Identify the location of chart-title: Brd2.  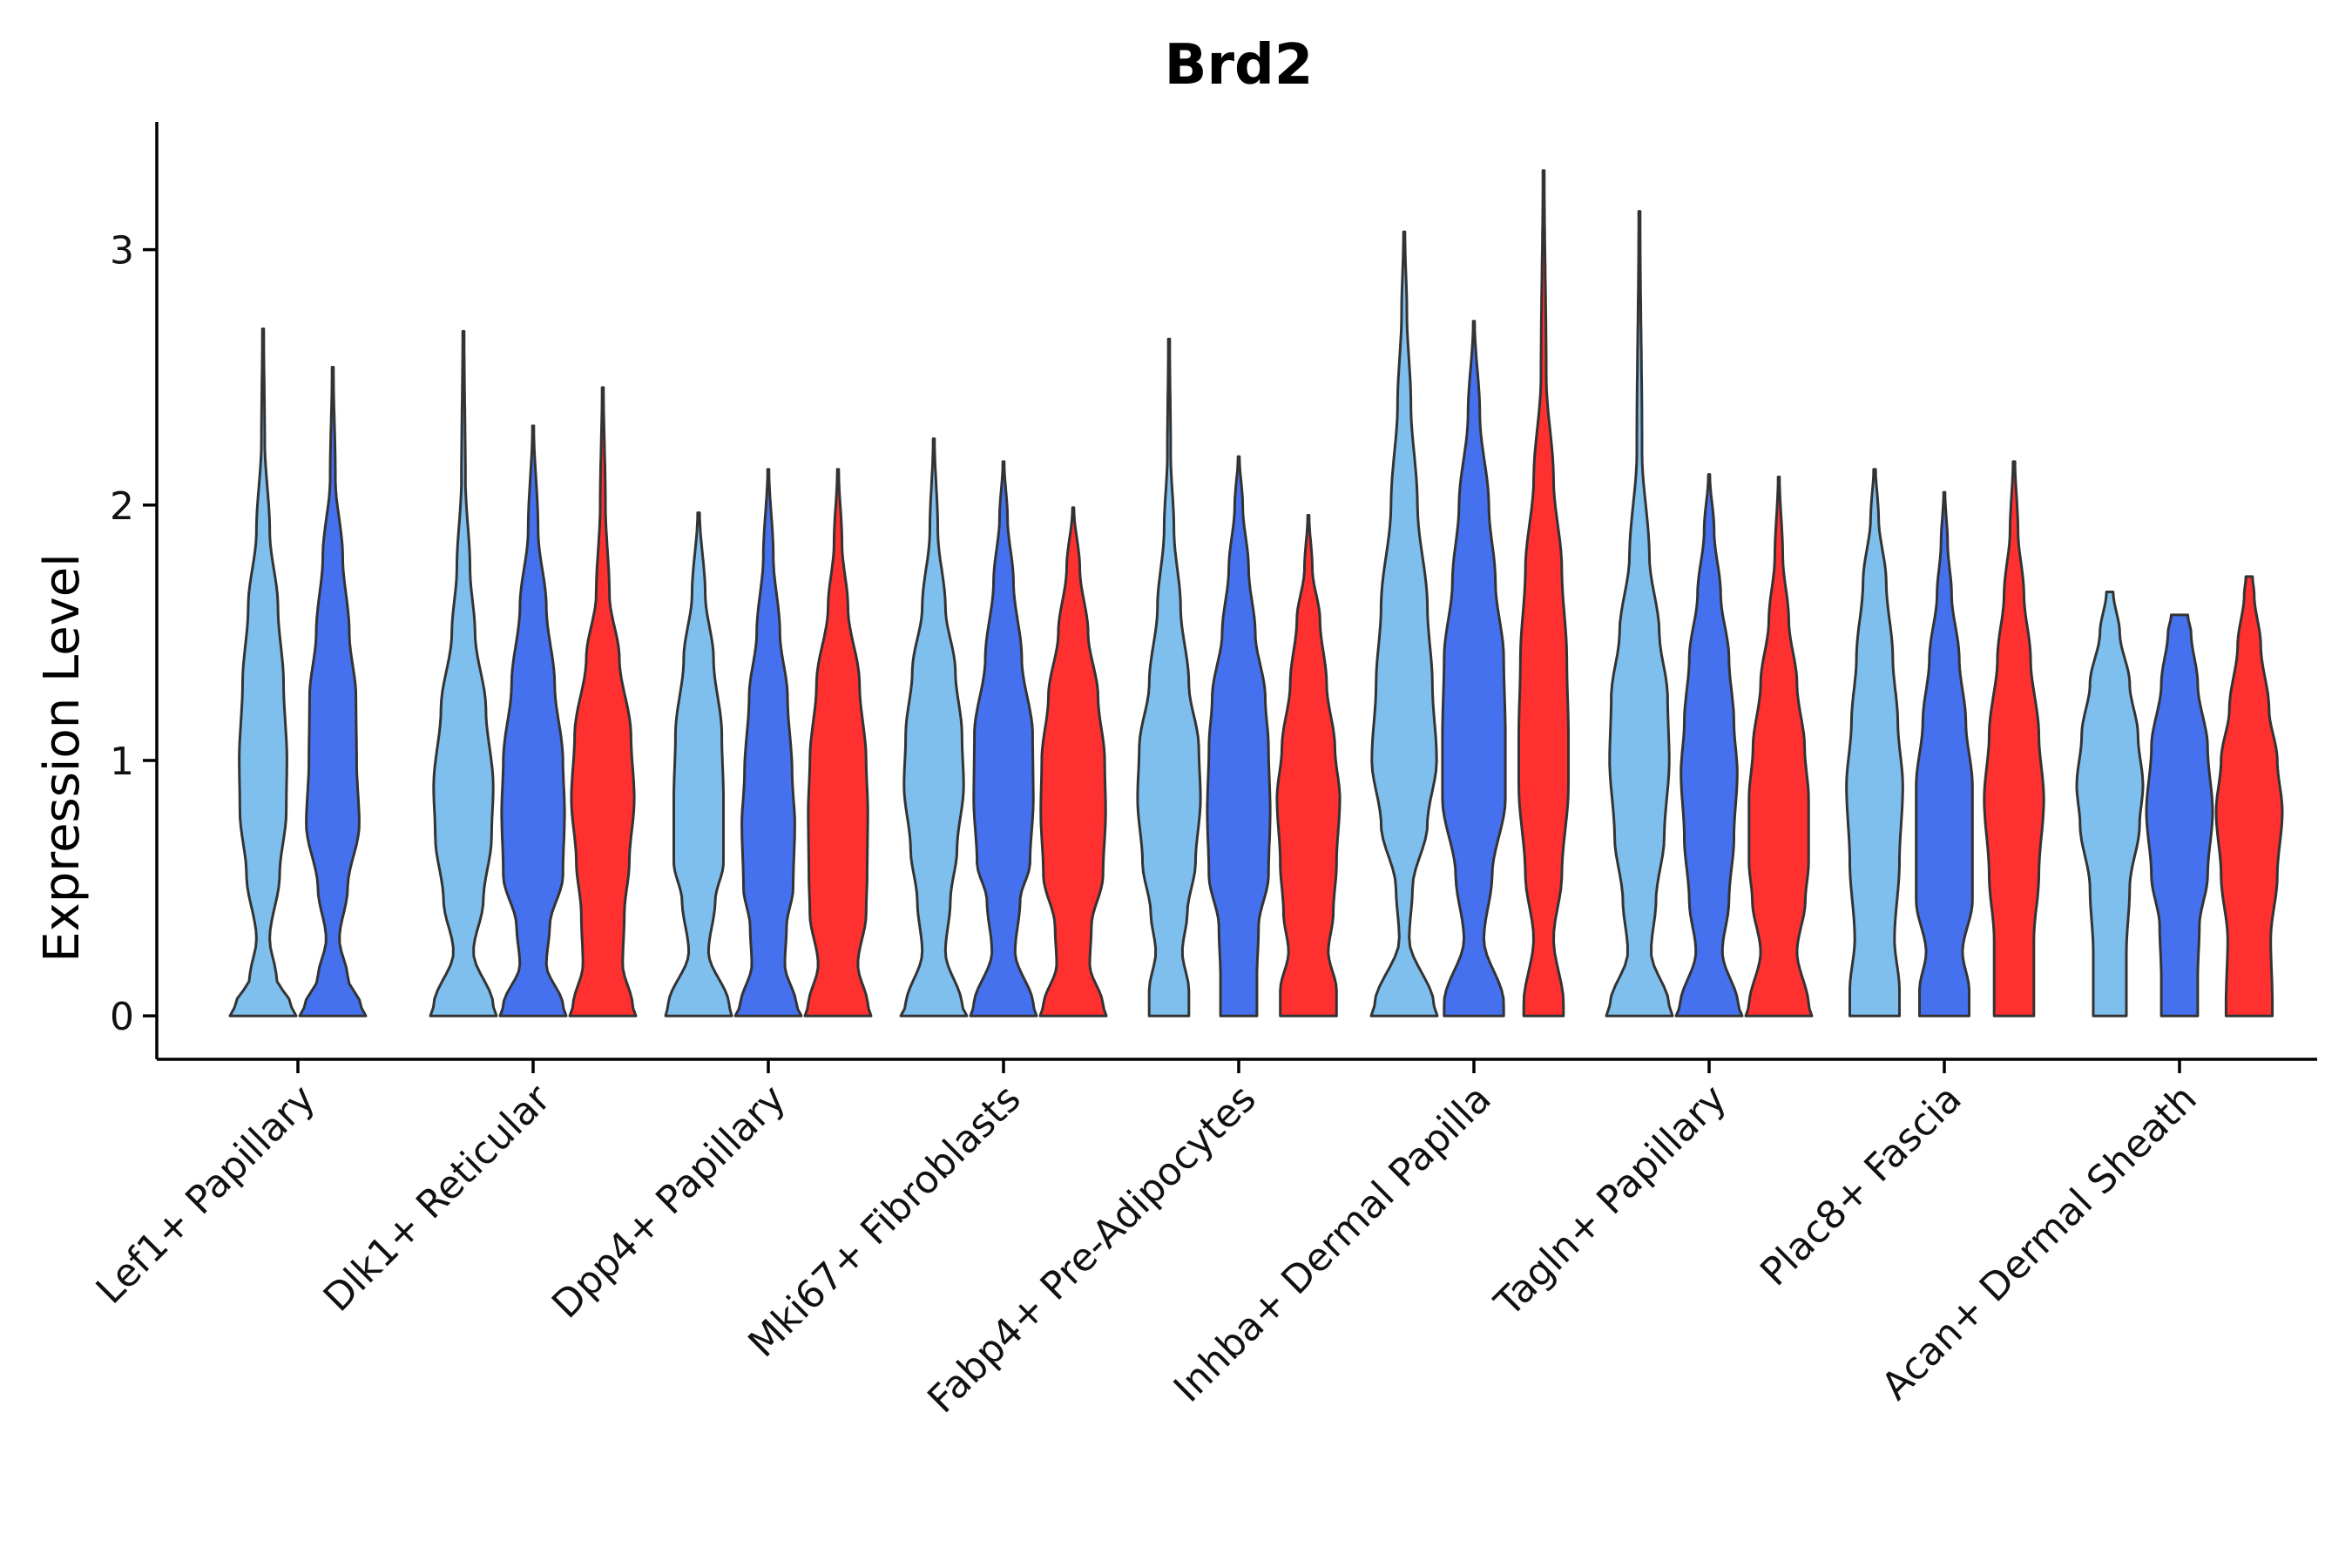
(1240, 66).